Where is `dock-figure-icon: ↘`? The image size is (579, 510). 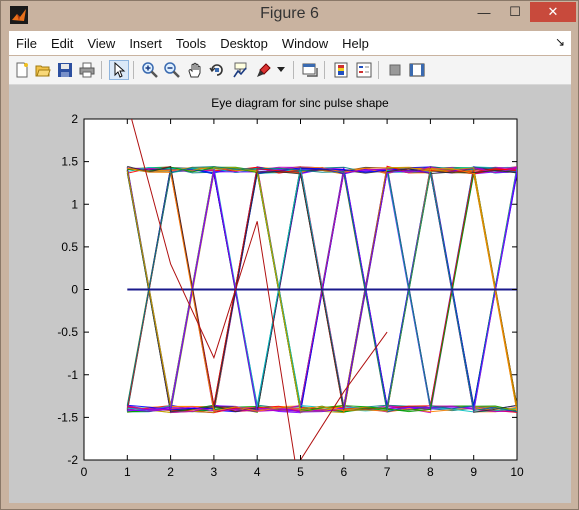
dock-figure-icon: ↘ is located at coordinates (559, 42).